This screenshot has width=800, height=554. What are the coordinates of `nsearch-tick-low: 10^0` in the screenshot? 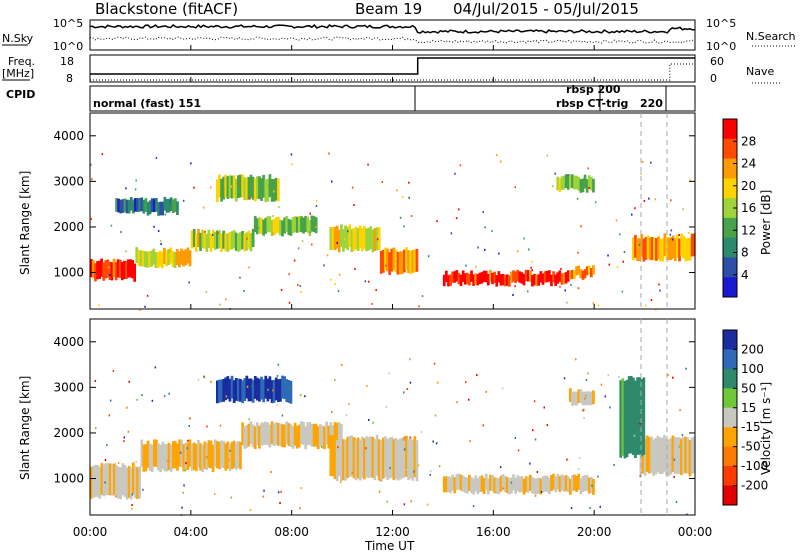 It's located at (721, 46).